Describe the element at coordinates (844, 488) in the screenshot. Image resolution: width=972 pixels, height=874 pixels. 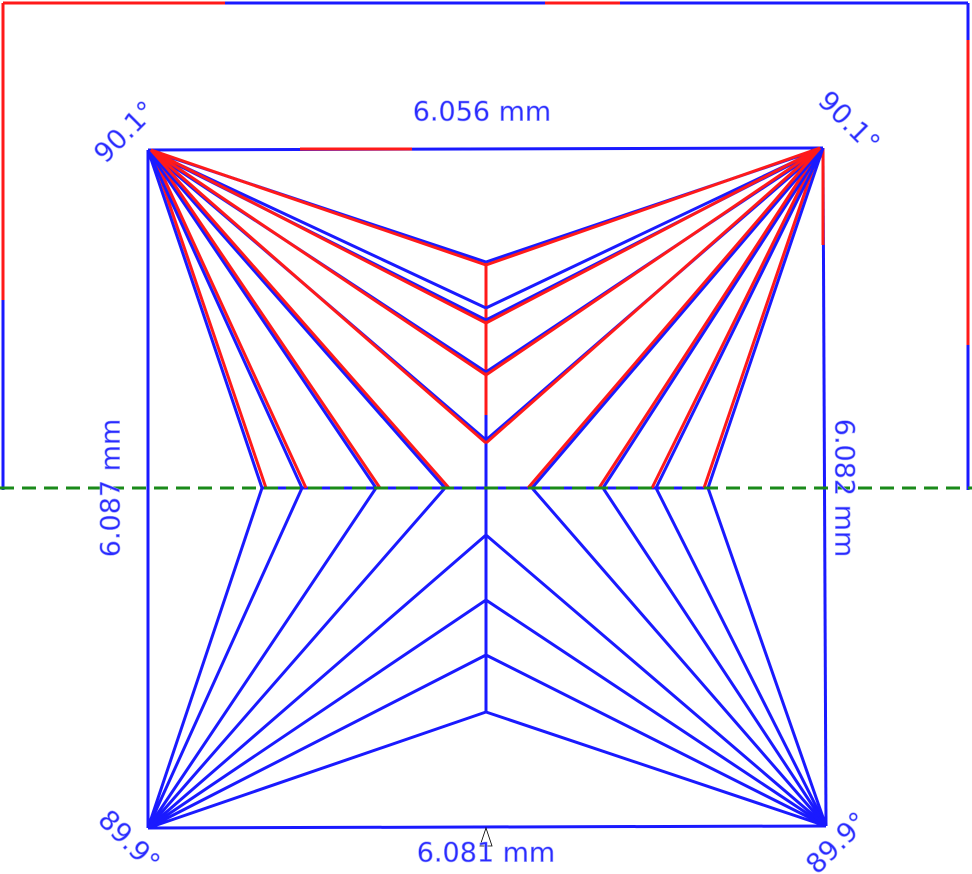
I see `dimension-right: 6.082 mm` at that location.